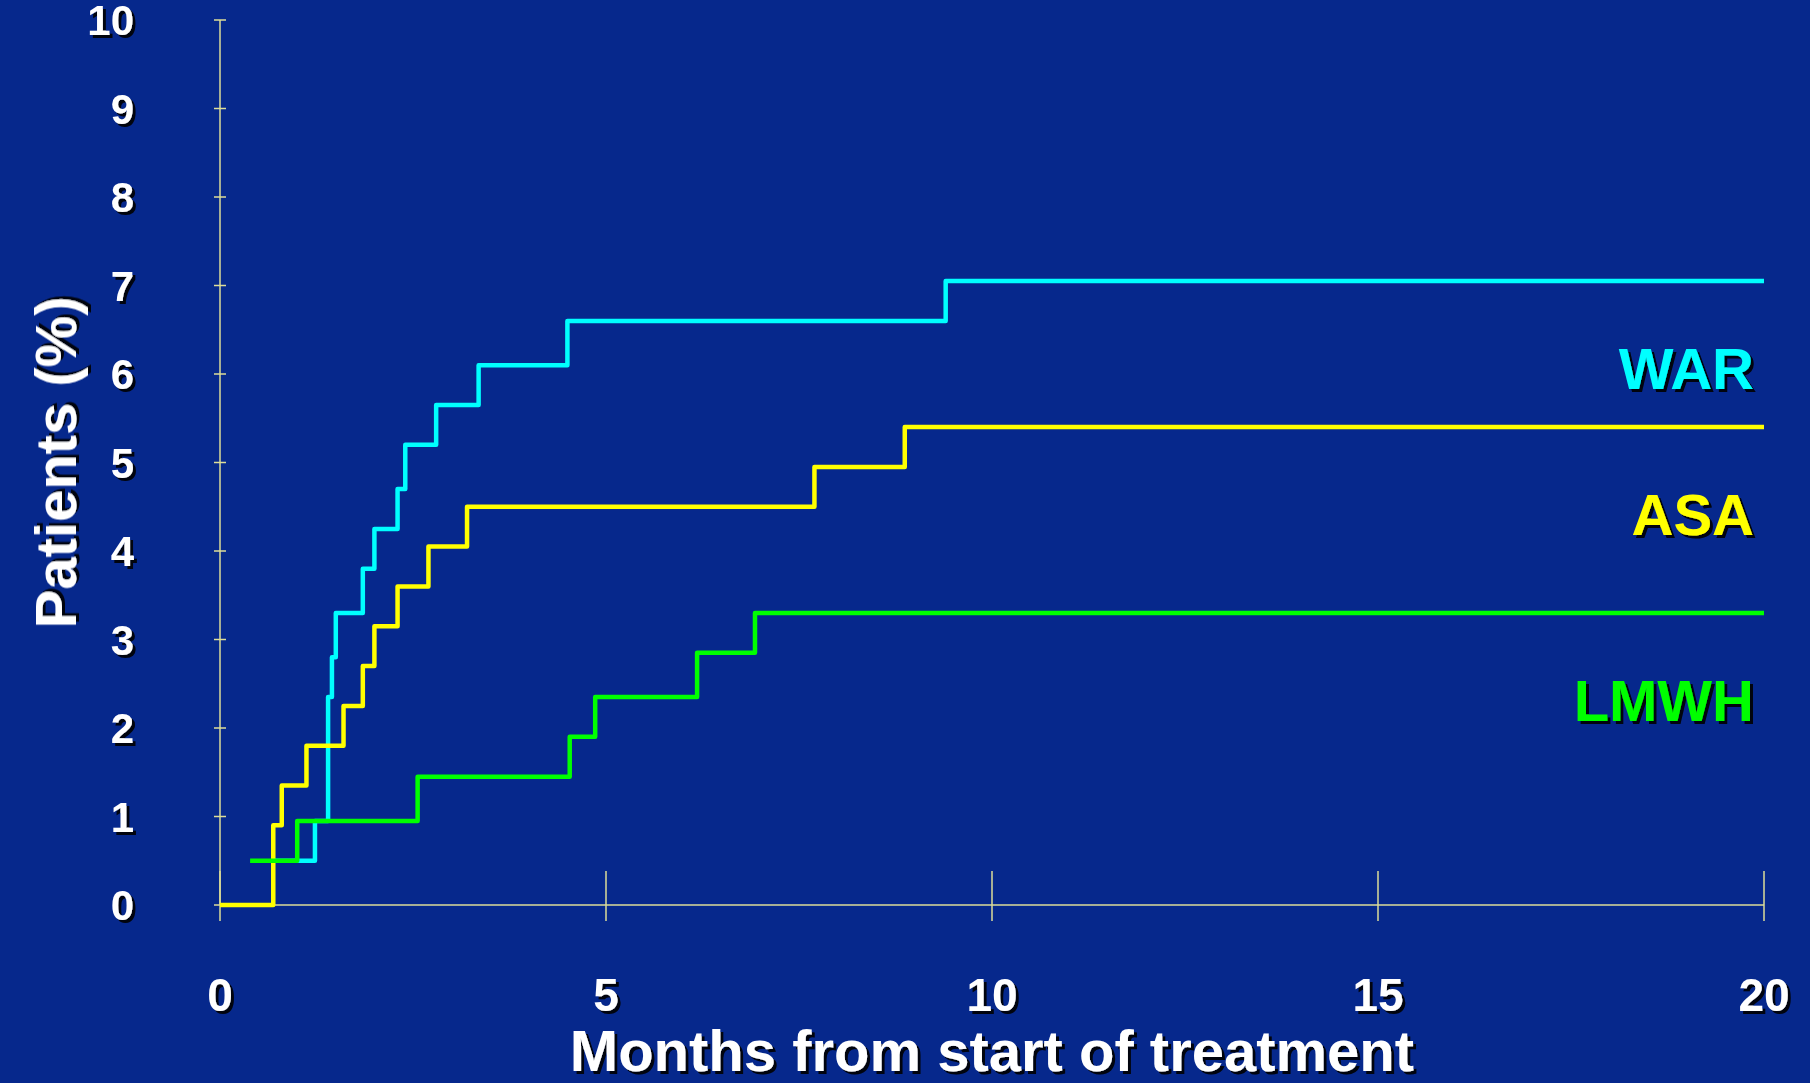  What do you see at coordinates (122, 375) in the screenshot?
I see `y-tick-label: 6` at bounding box center [122, 375].